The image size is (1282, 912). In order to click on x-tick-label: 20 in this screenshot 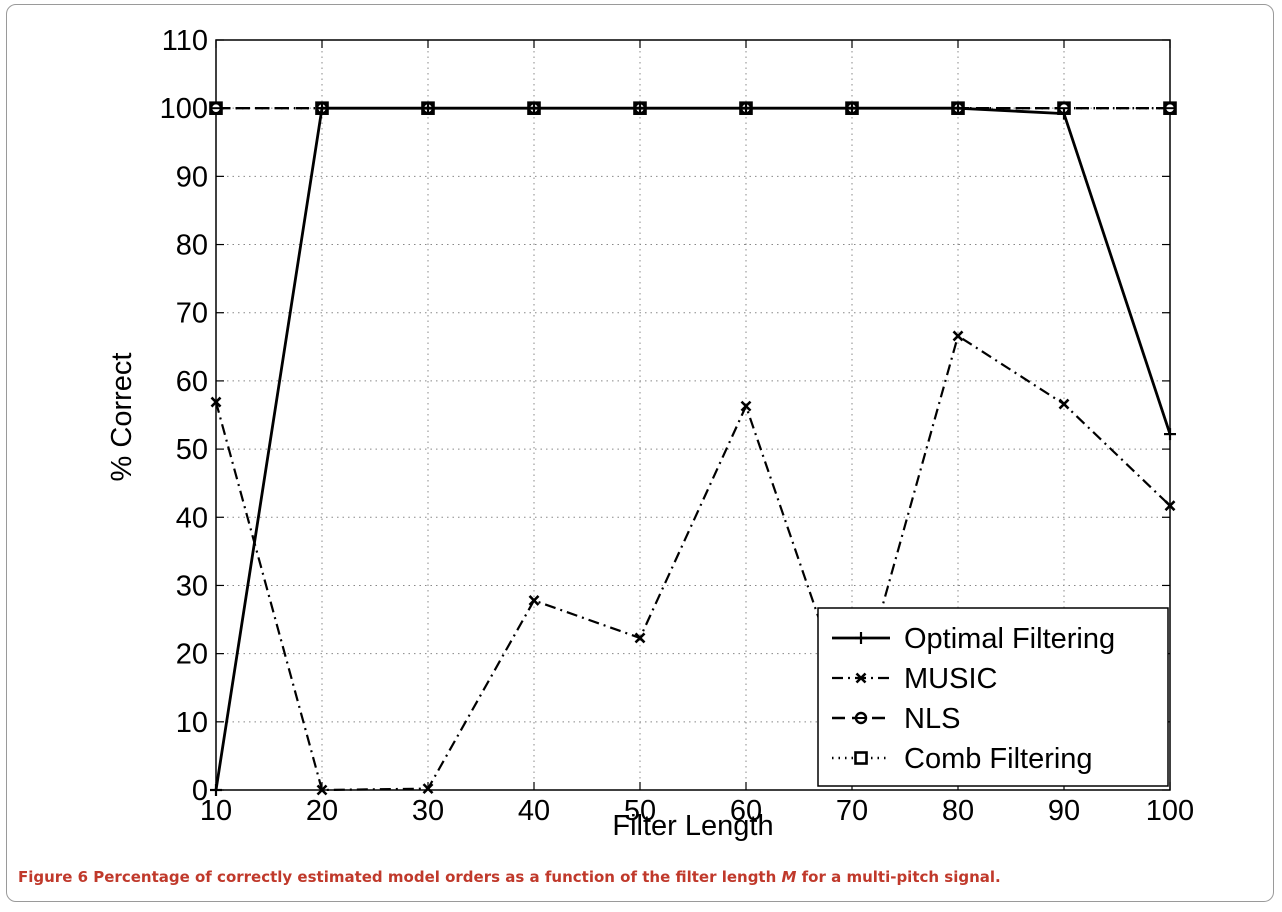, I will do `click(322, 811)`.